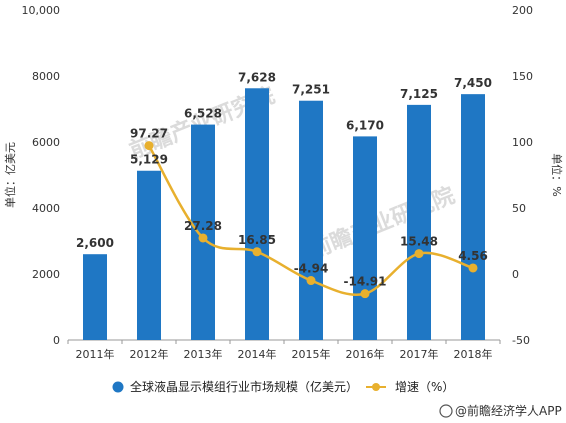 Image resolution: width=566 pixels, height=423 pixels. What do you see at coordinates (473, 256) in the screenshot?
I see `line-value-label: 4.56` at bounding box center [473, 256].